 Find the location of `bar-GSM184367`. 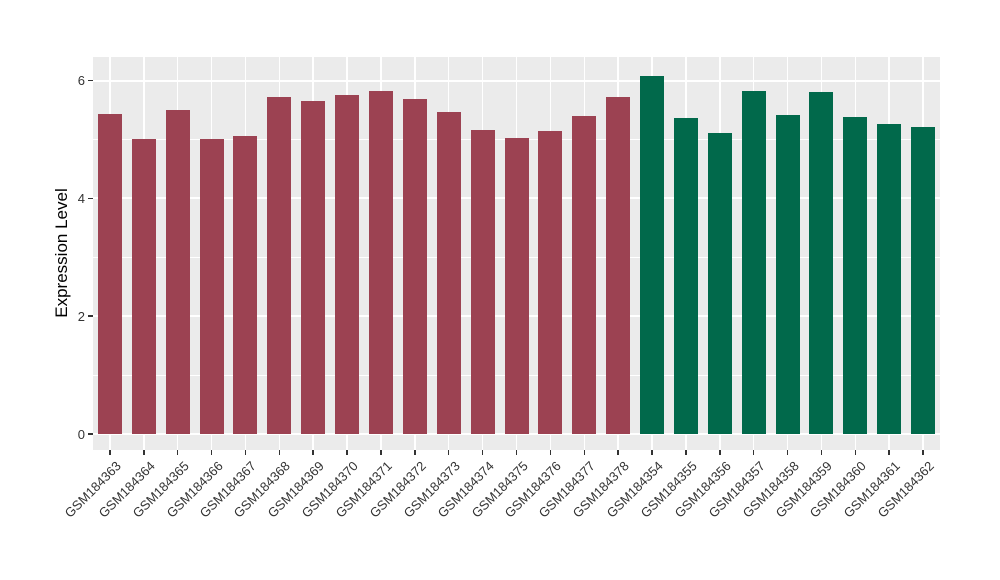

bar-GSM184367 is located at coordinates (245, 284).